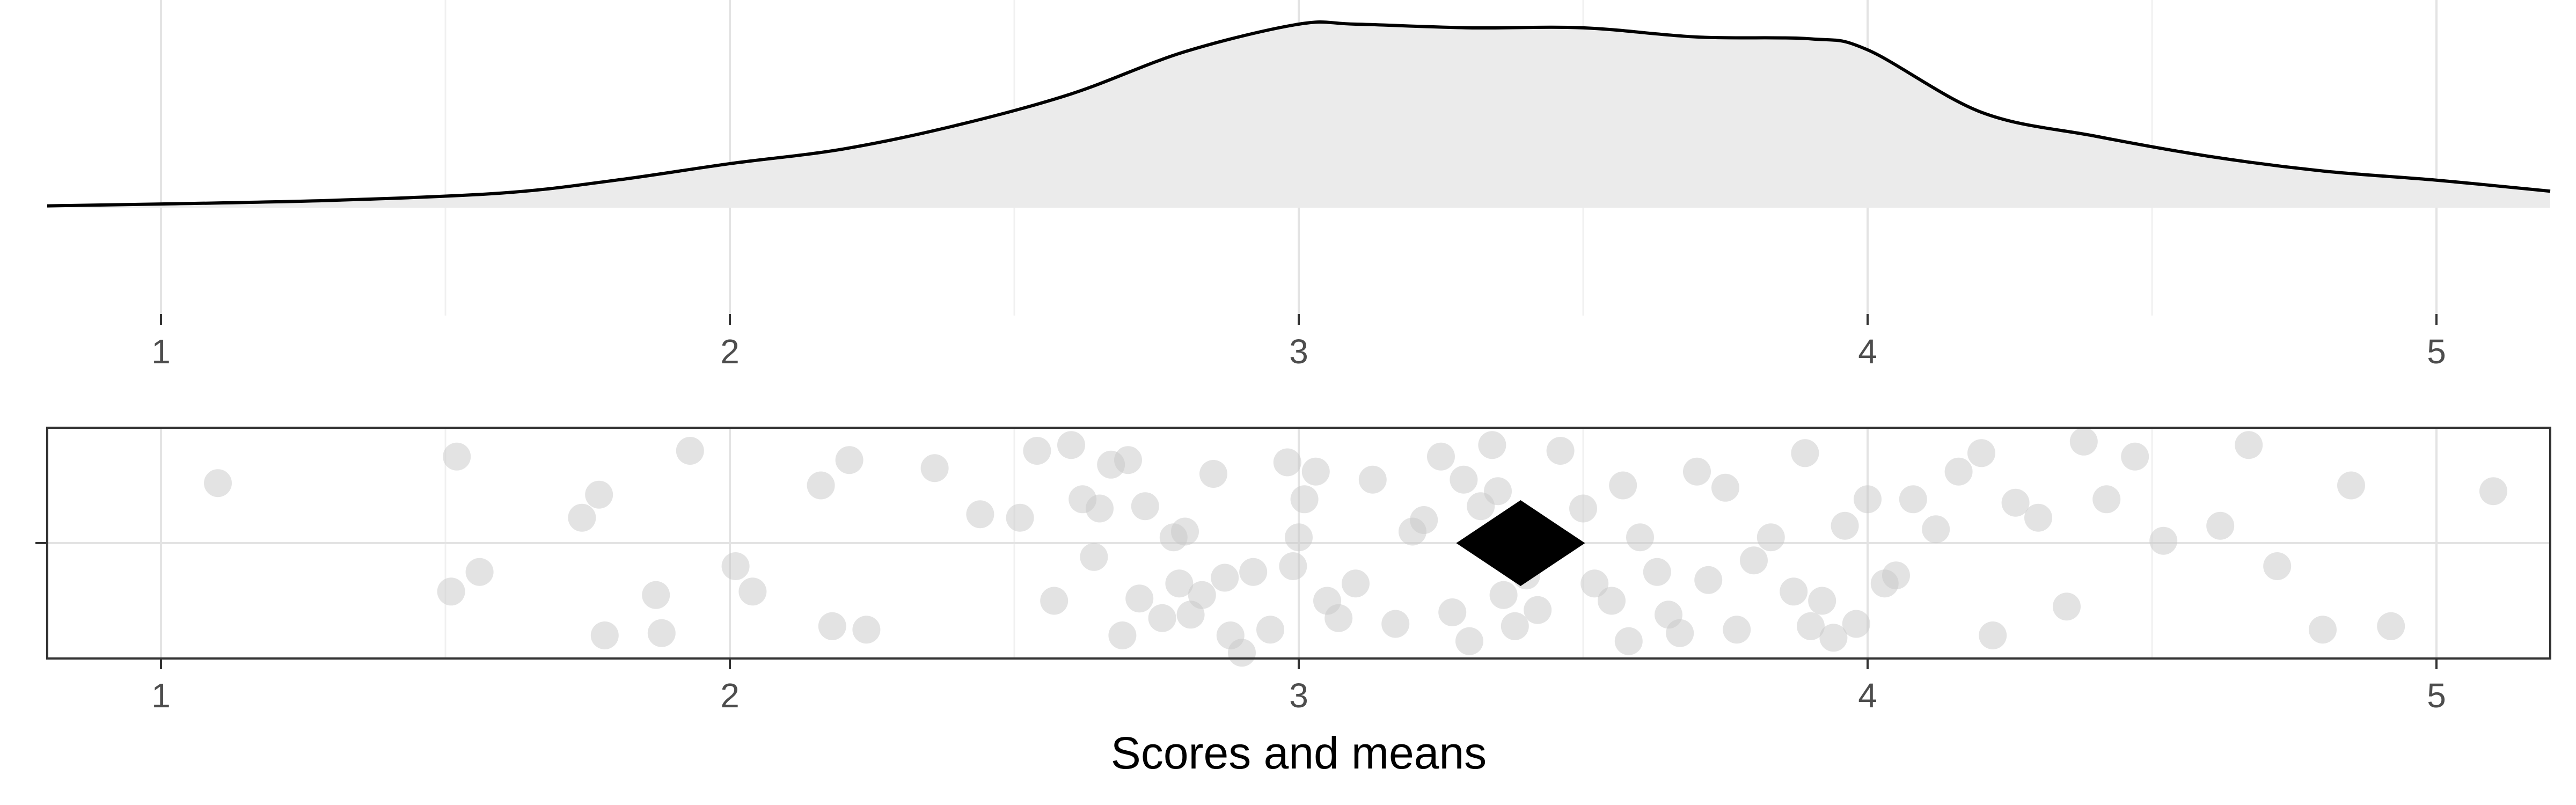  I want to click on density-x-axis: 1 2 3 4 5, so click(1298, 342).